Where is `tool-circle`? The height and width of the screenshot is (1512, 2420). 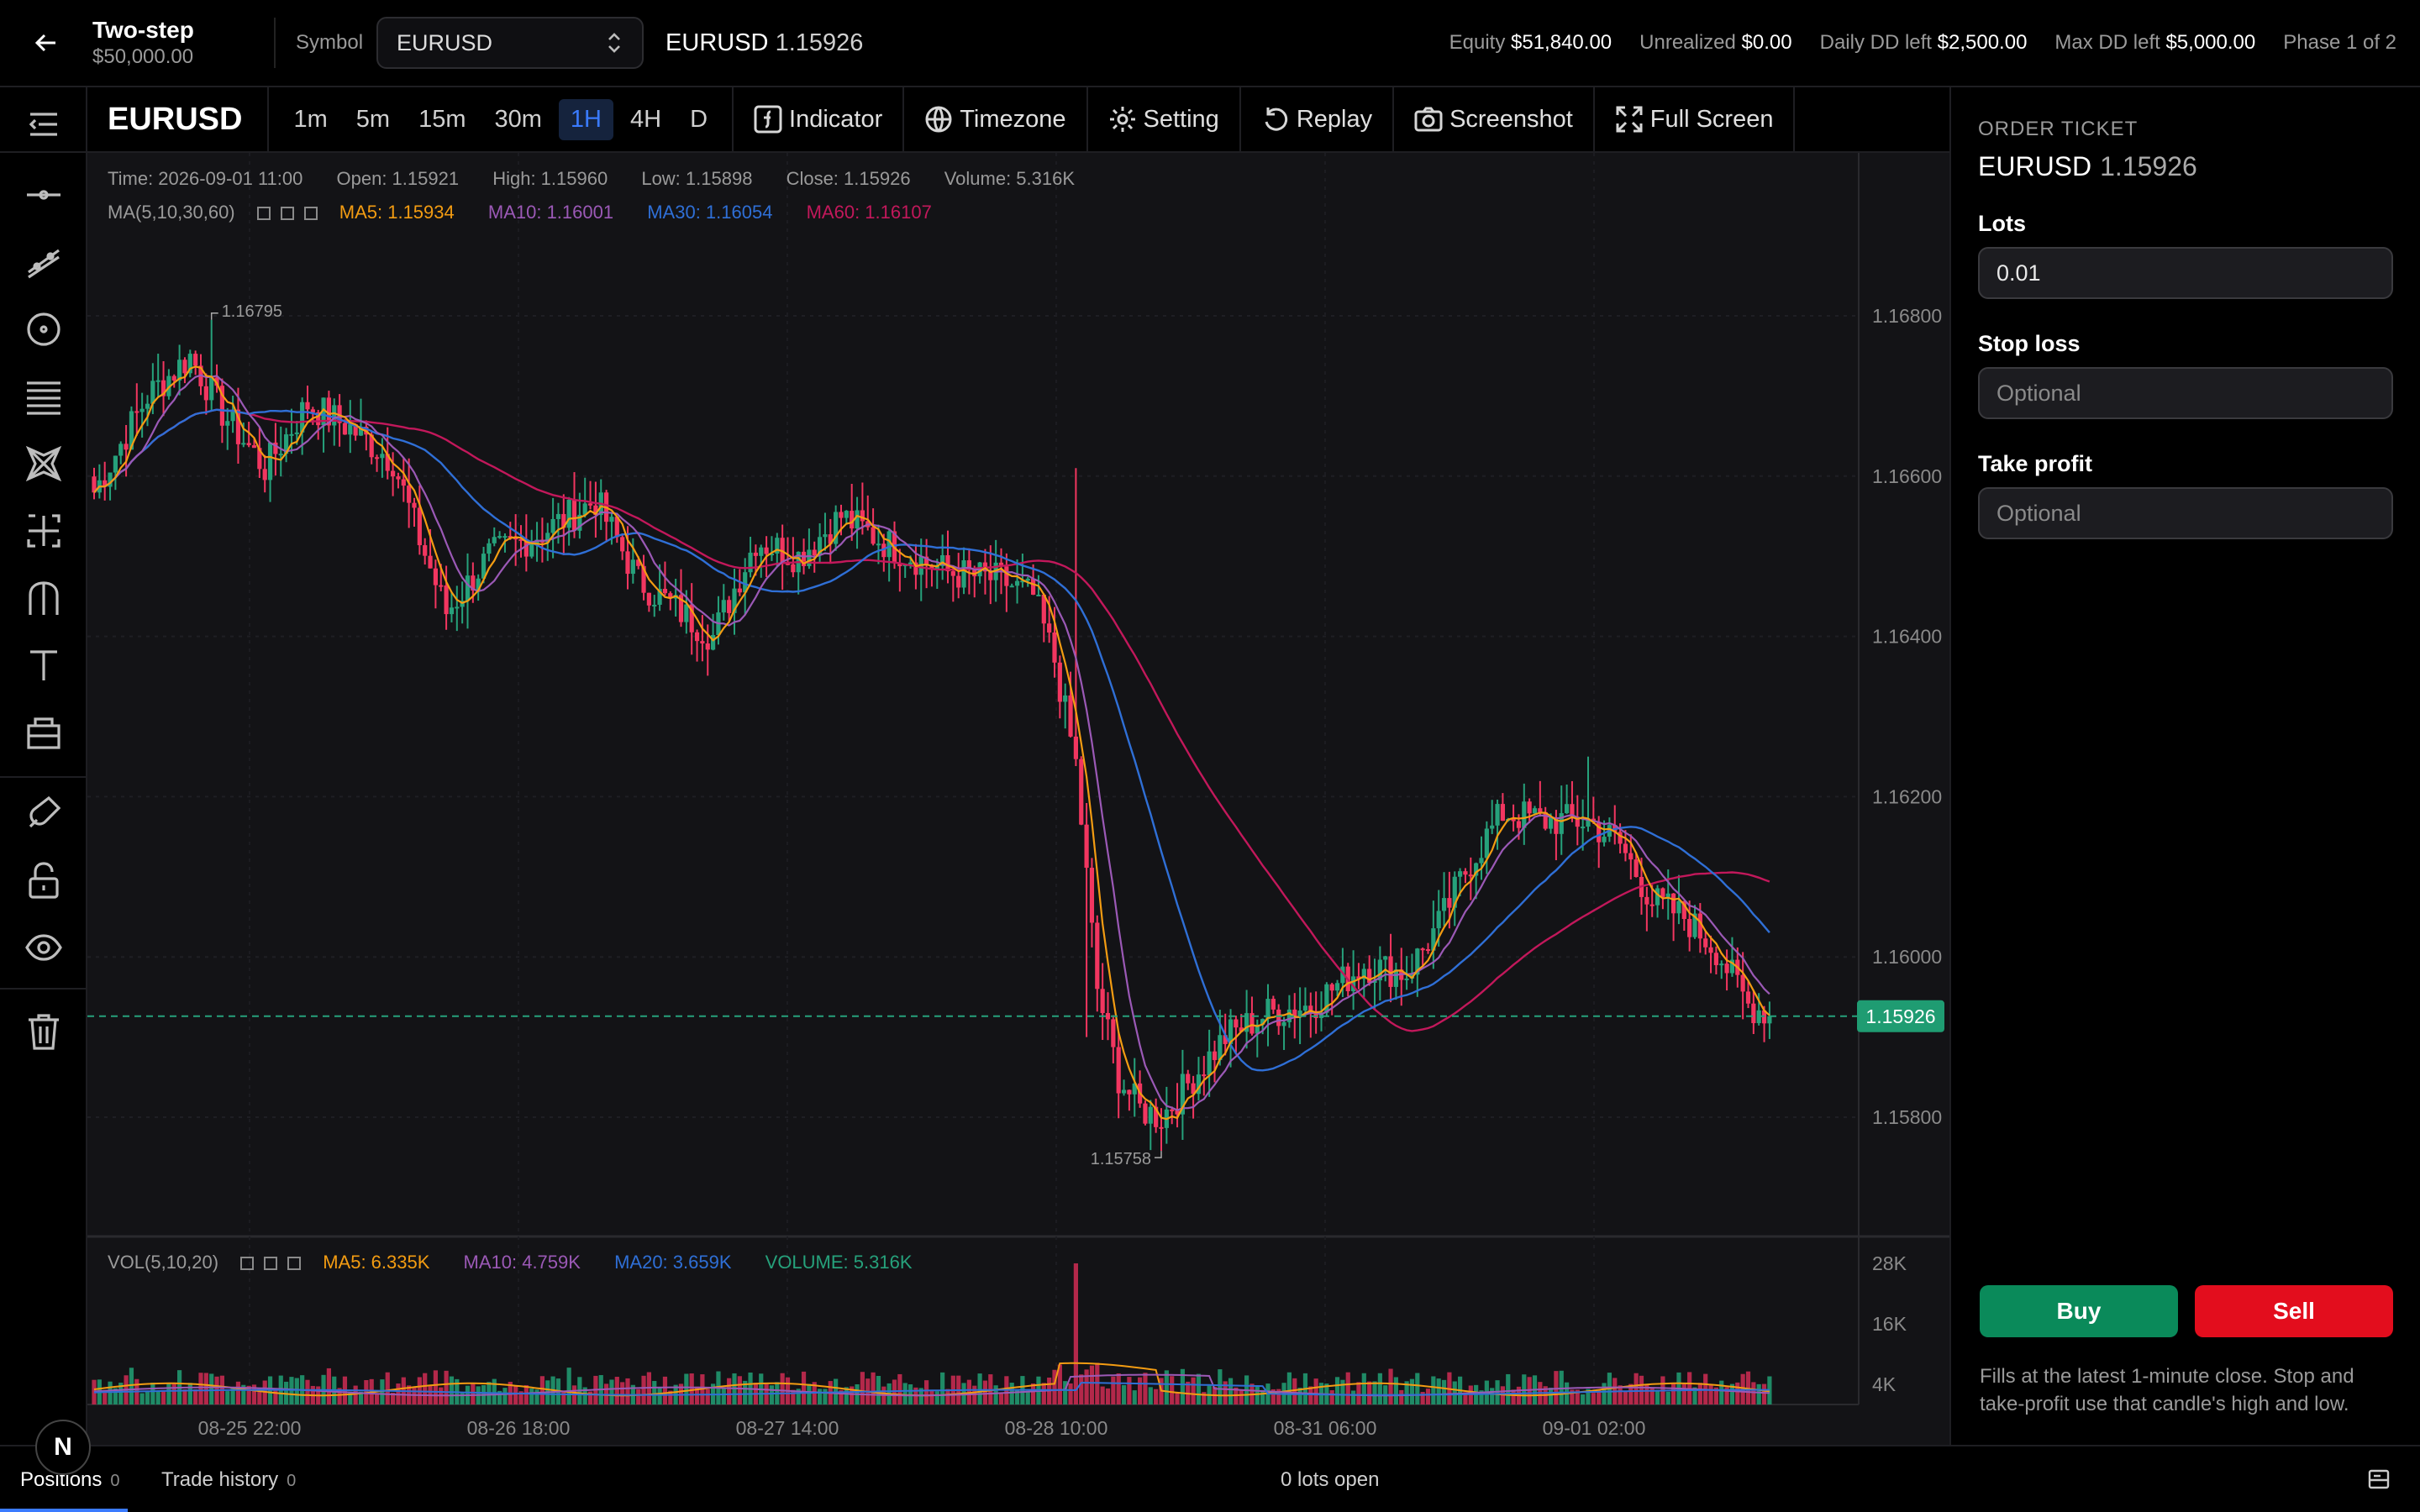
tool-circle is located at coordinates (43, 329).